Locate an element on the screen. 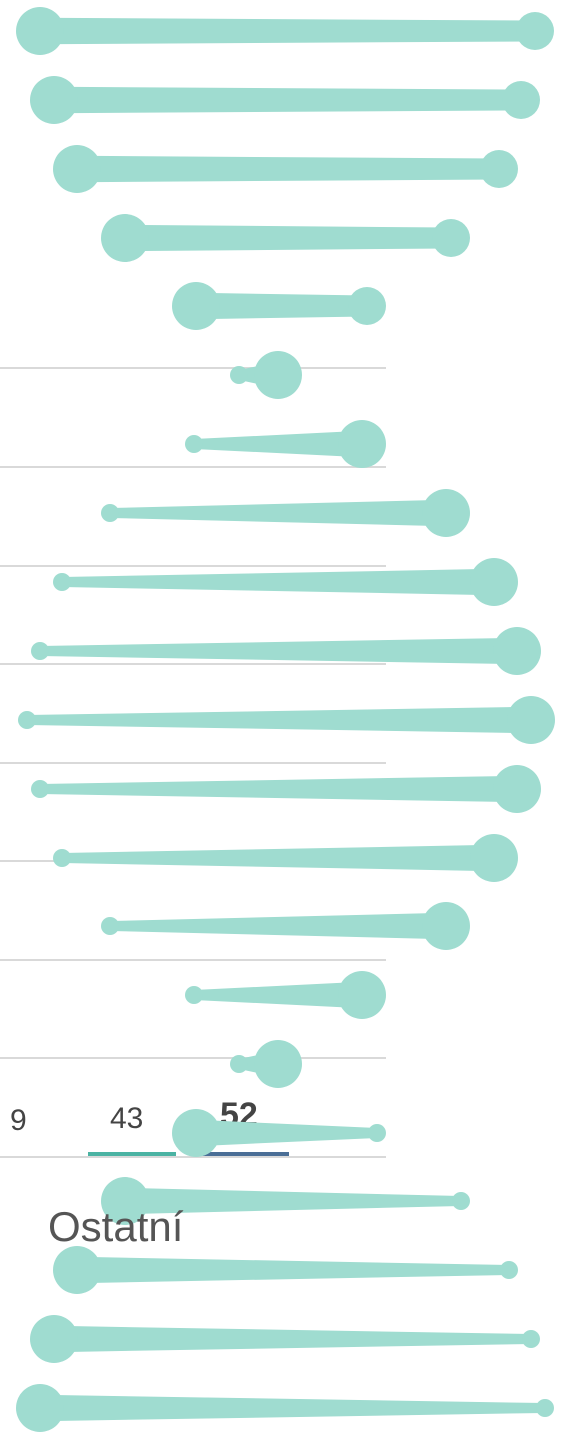 The image size is (561, 1440). value-underline-b is located at coordinates (245, 1154).